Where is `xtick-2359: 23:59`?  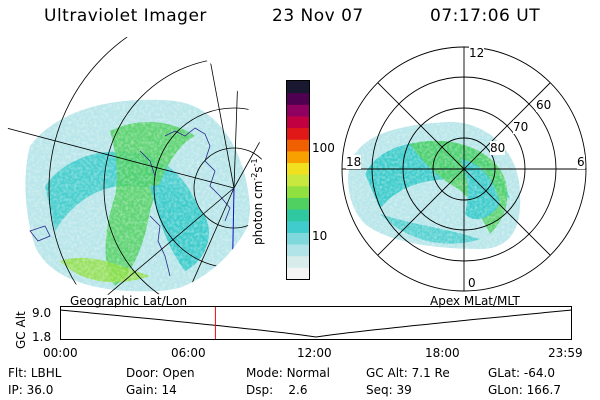 xtick-2359: 23:59 is located at coordinates (565, 353).